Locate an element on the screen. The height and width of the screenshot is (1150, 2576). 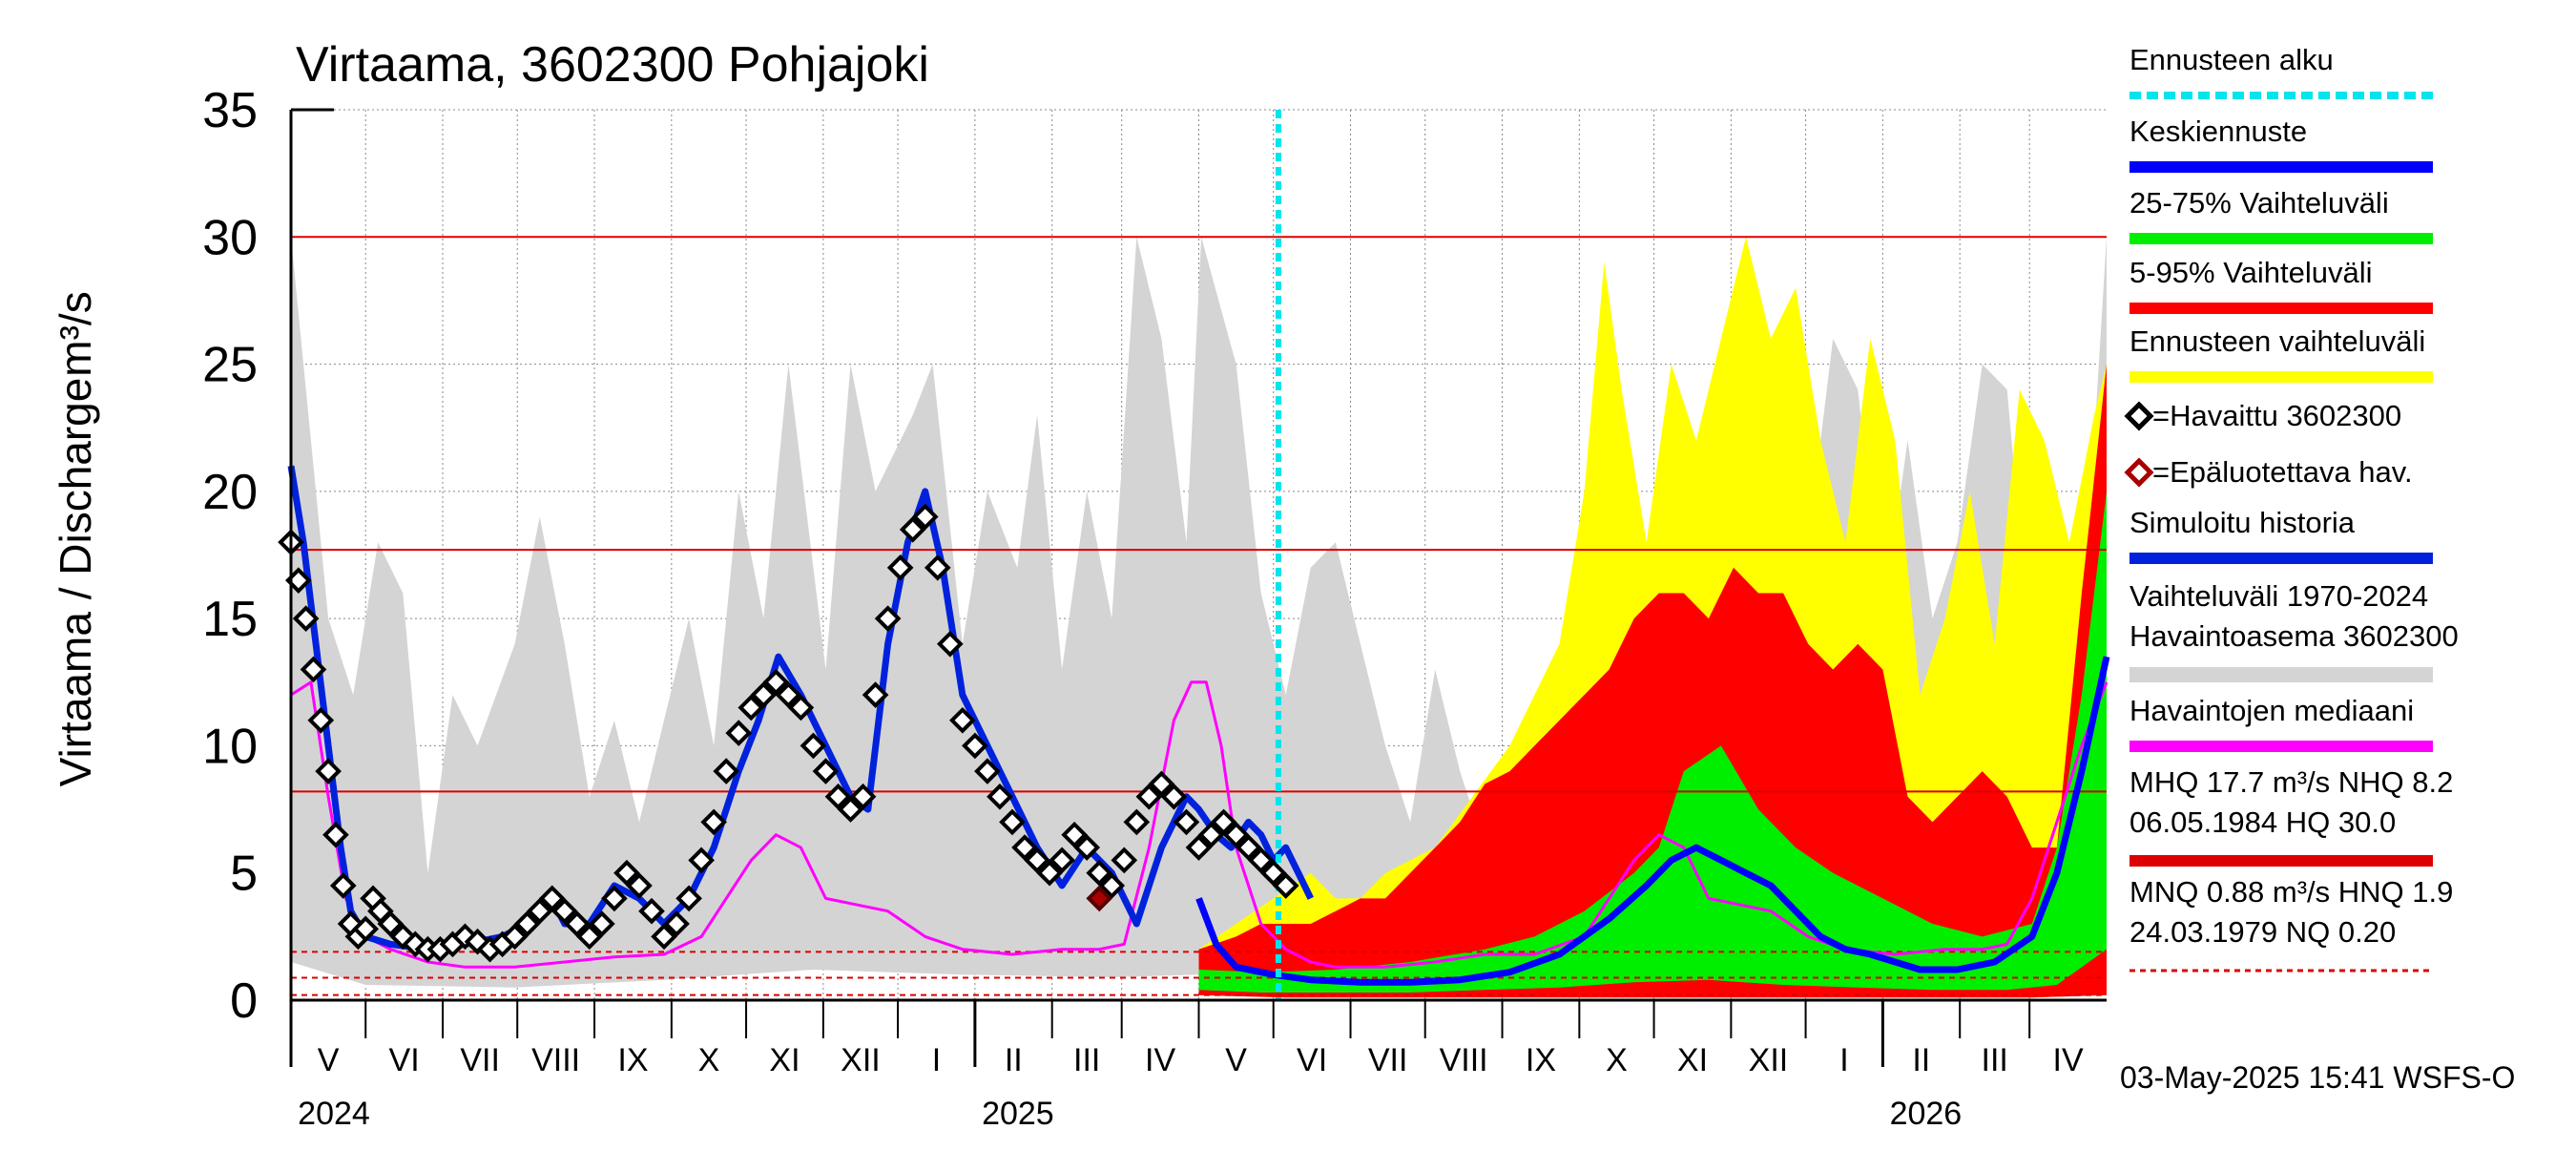
month-label: VII is located at coordinates (480, 1060).